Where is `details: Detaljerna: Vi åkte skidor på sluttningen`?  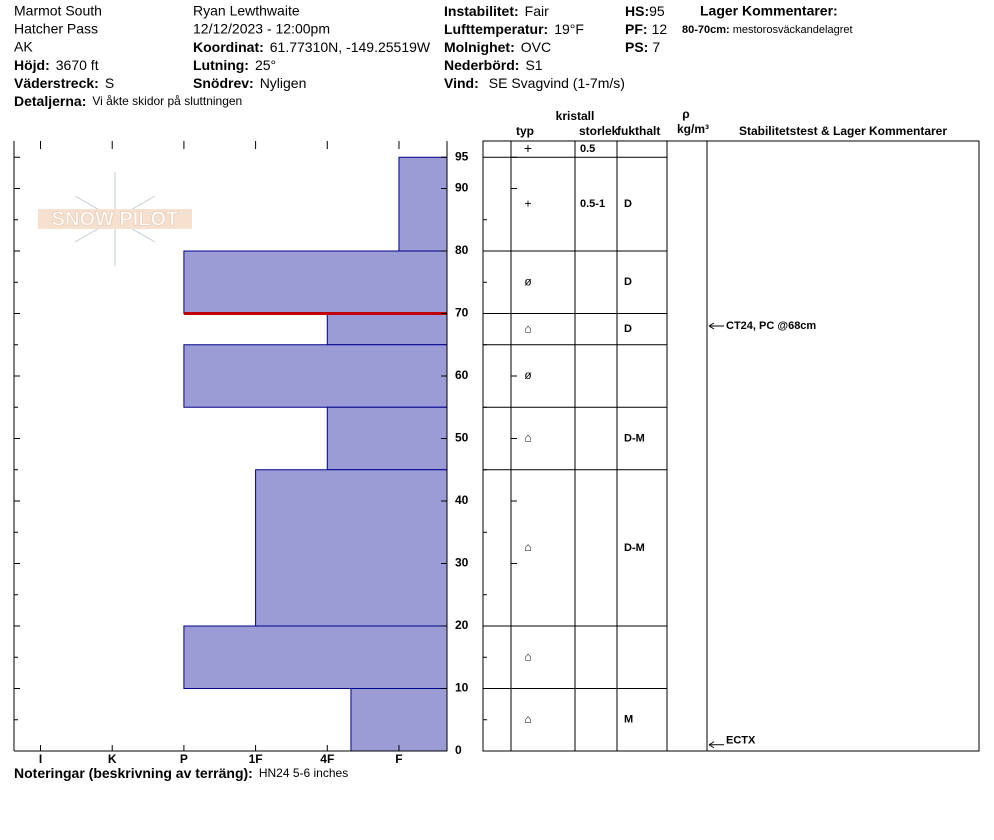
details: Detaljerna: Vi åkte skidor på sluttningen is located at coordinates (128, 101).